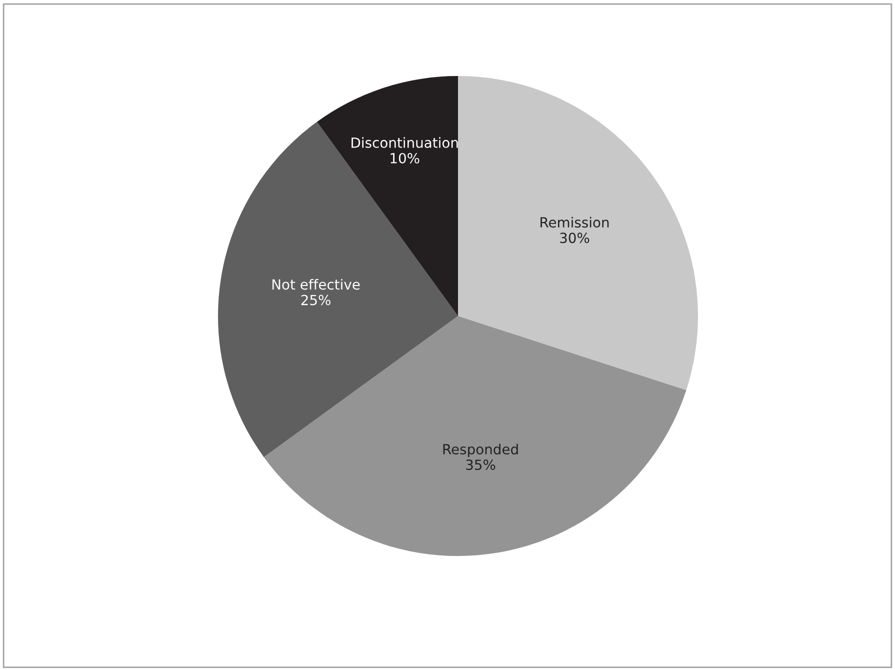 Image resolution: width=895 pixels, height=670 pixels. I want to click on data-label: 25%, so click(315, 300).